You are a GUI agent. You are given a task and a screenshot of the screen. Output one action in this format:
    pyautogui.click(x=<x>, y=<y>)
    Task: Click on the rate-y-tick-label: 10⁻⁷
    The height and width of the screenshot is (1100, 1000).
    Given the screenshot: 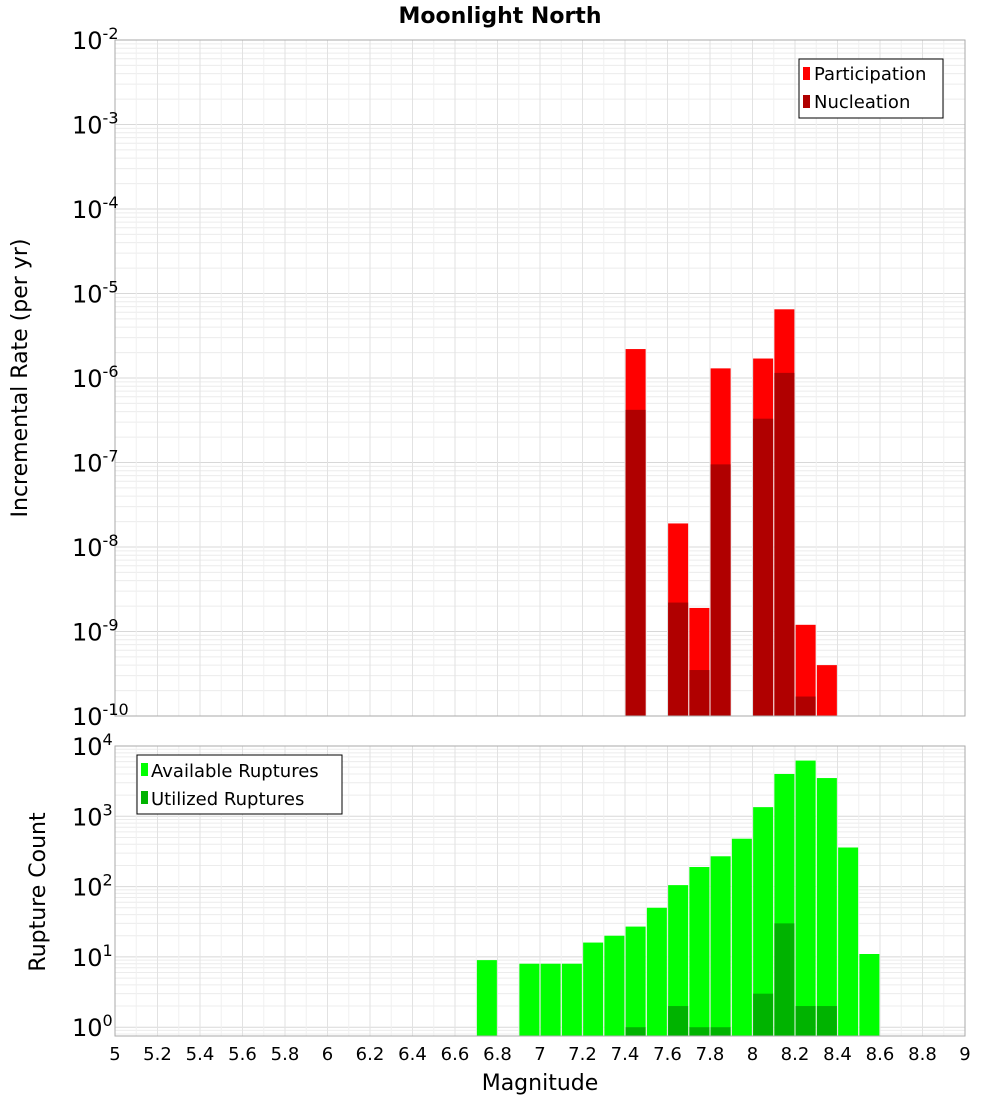 What is the action you would take?
    pyautogui.click(x=95, y=462)
    